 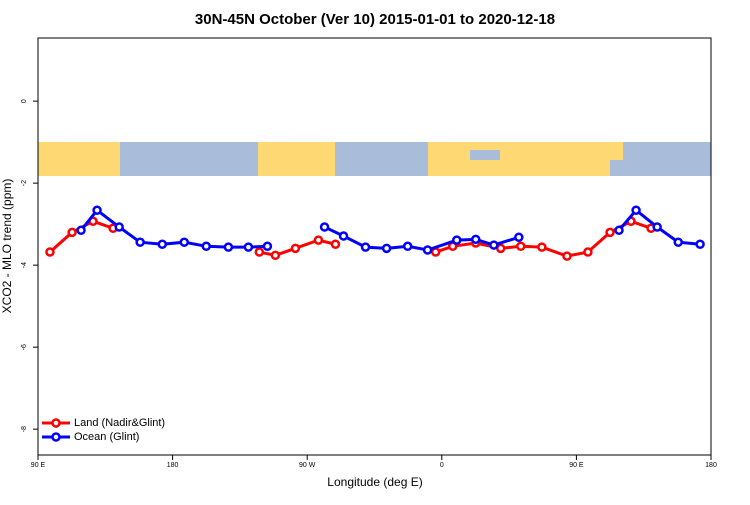 I want to click on x-tick-label: 90 W, so click(x=307, y=465).